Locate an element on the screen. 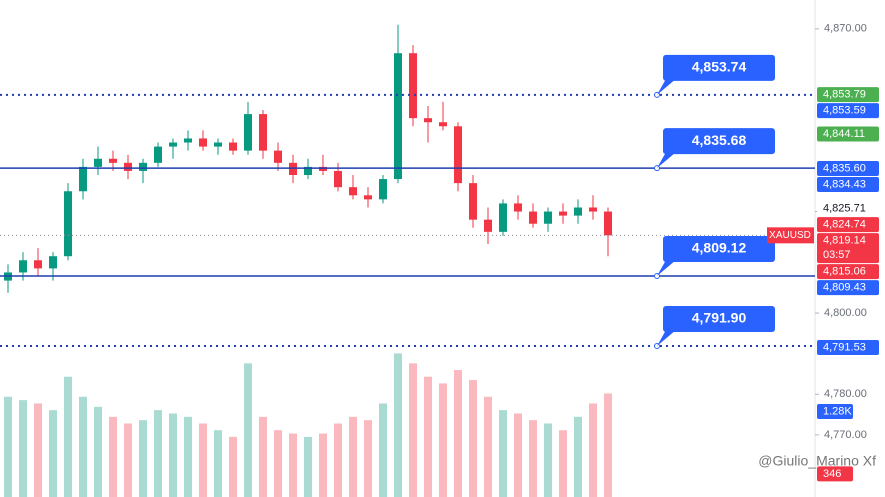 The width and height of the screenshot is (885, 497). price-label: 4,824.74 is located at coordinates (844, 225).